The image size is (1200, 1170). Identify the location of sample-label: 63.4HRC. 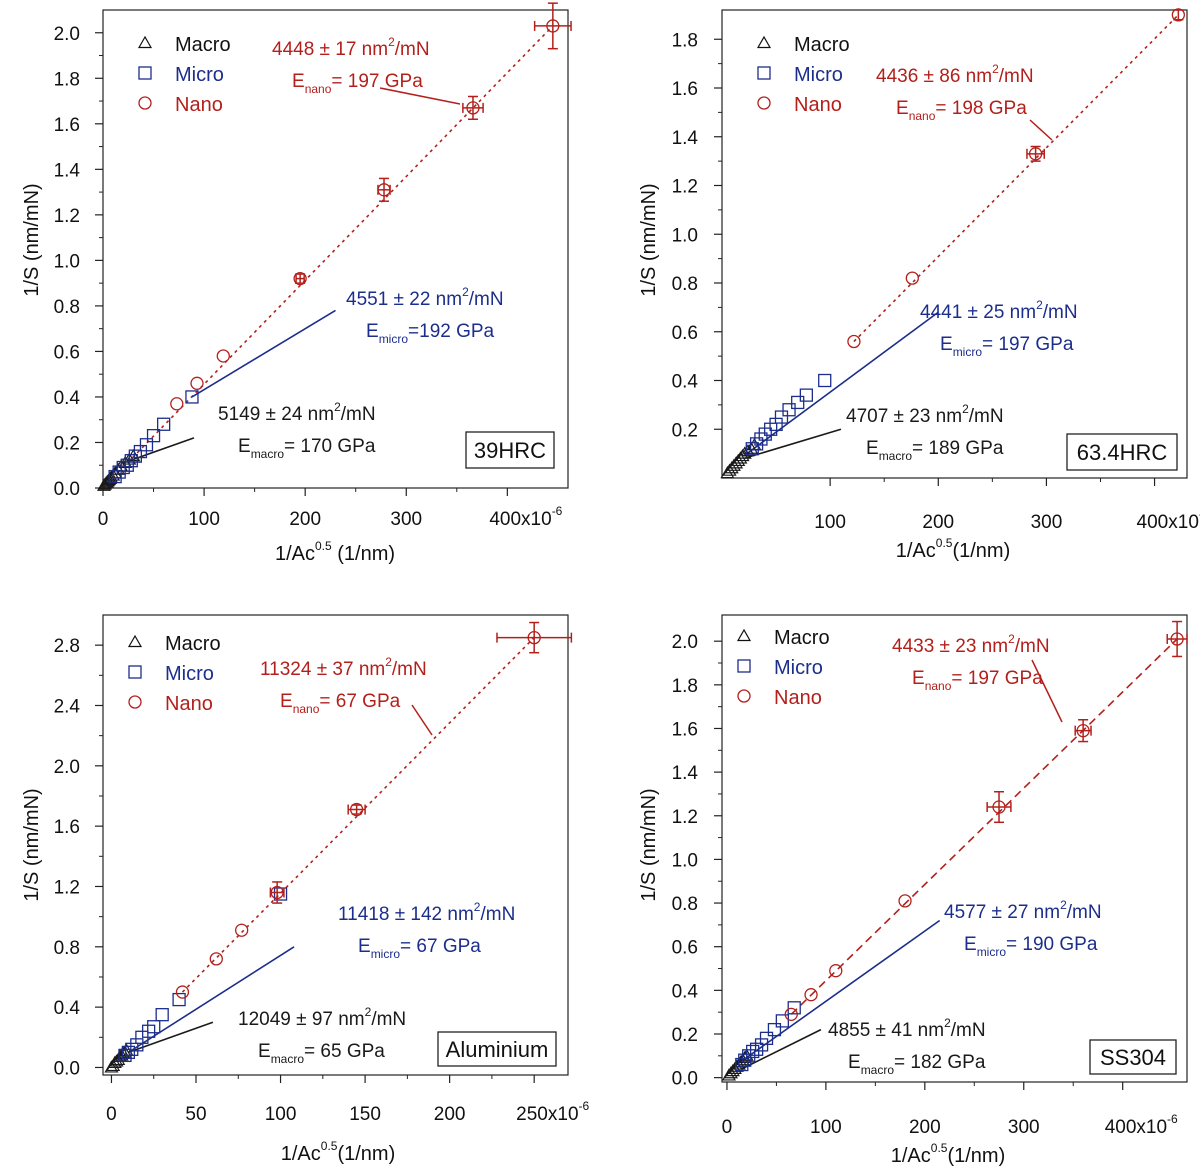
(1122, 452).